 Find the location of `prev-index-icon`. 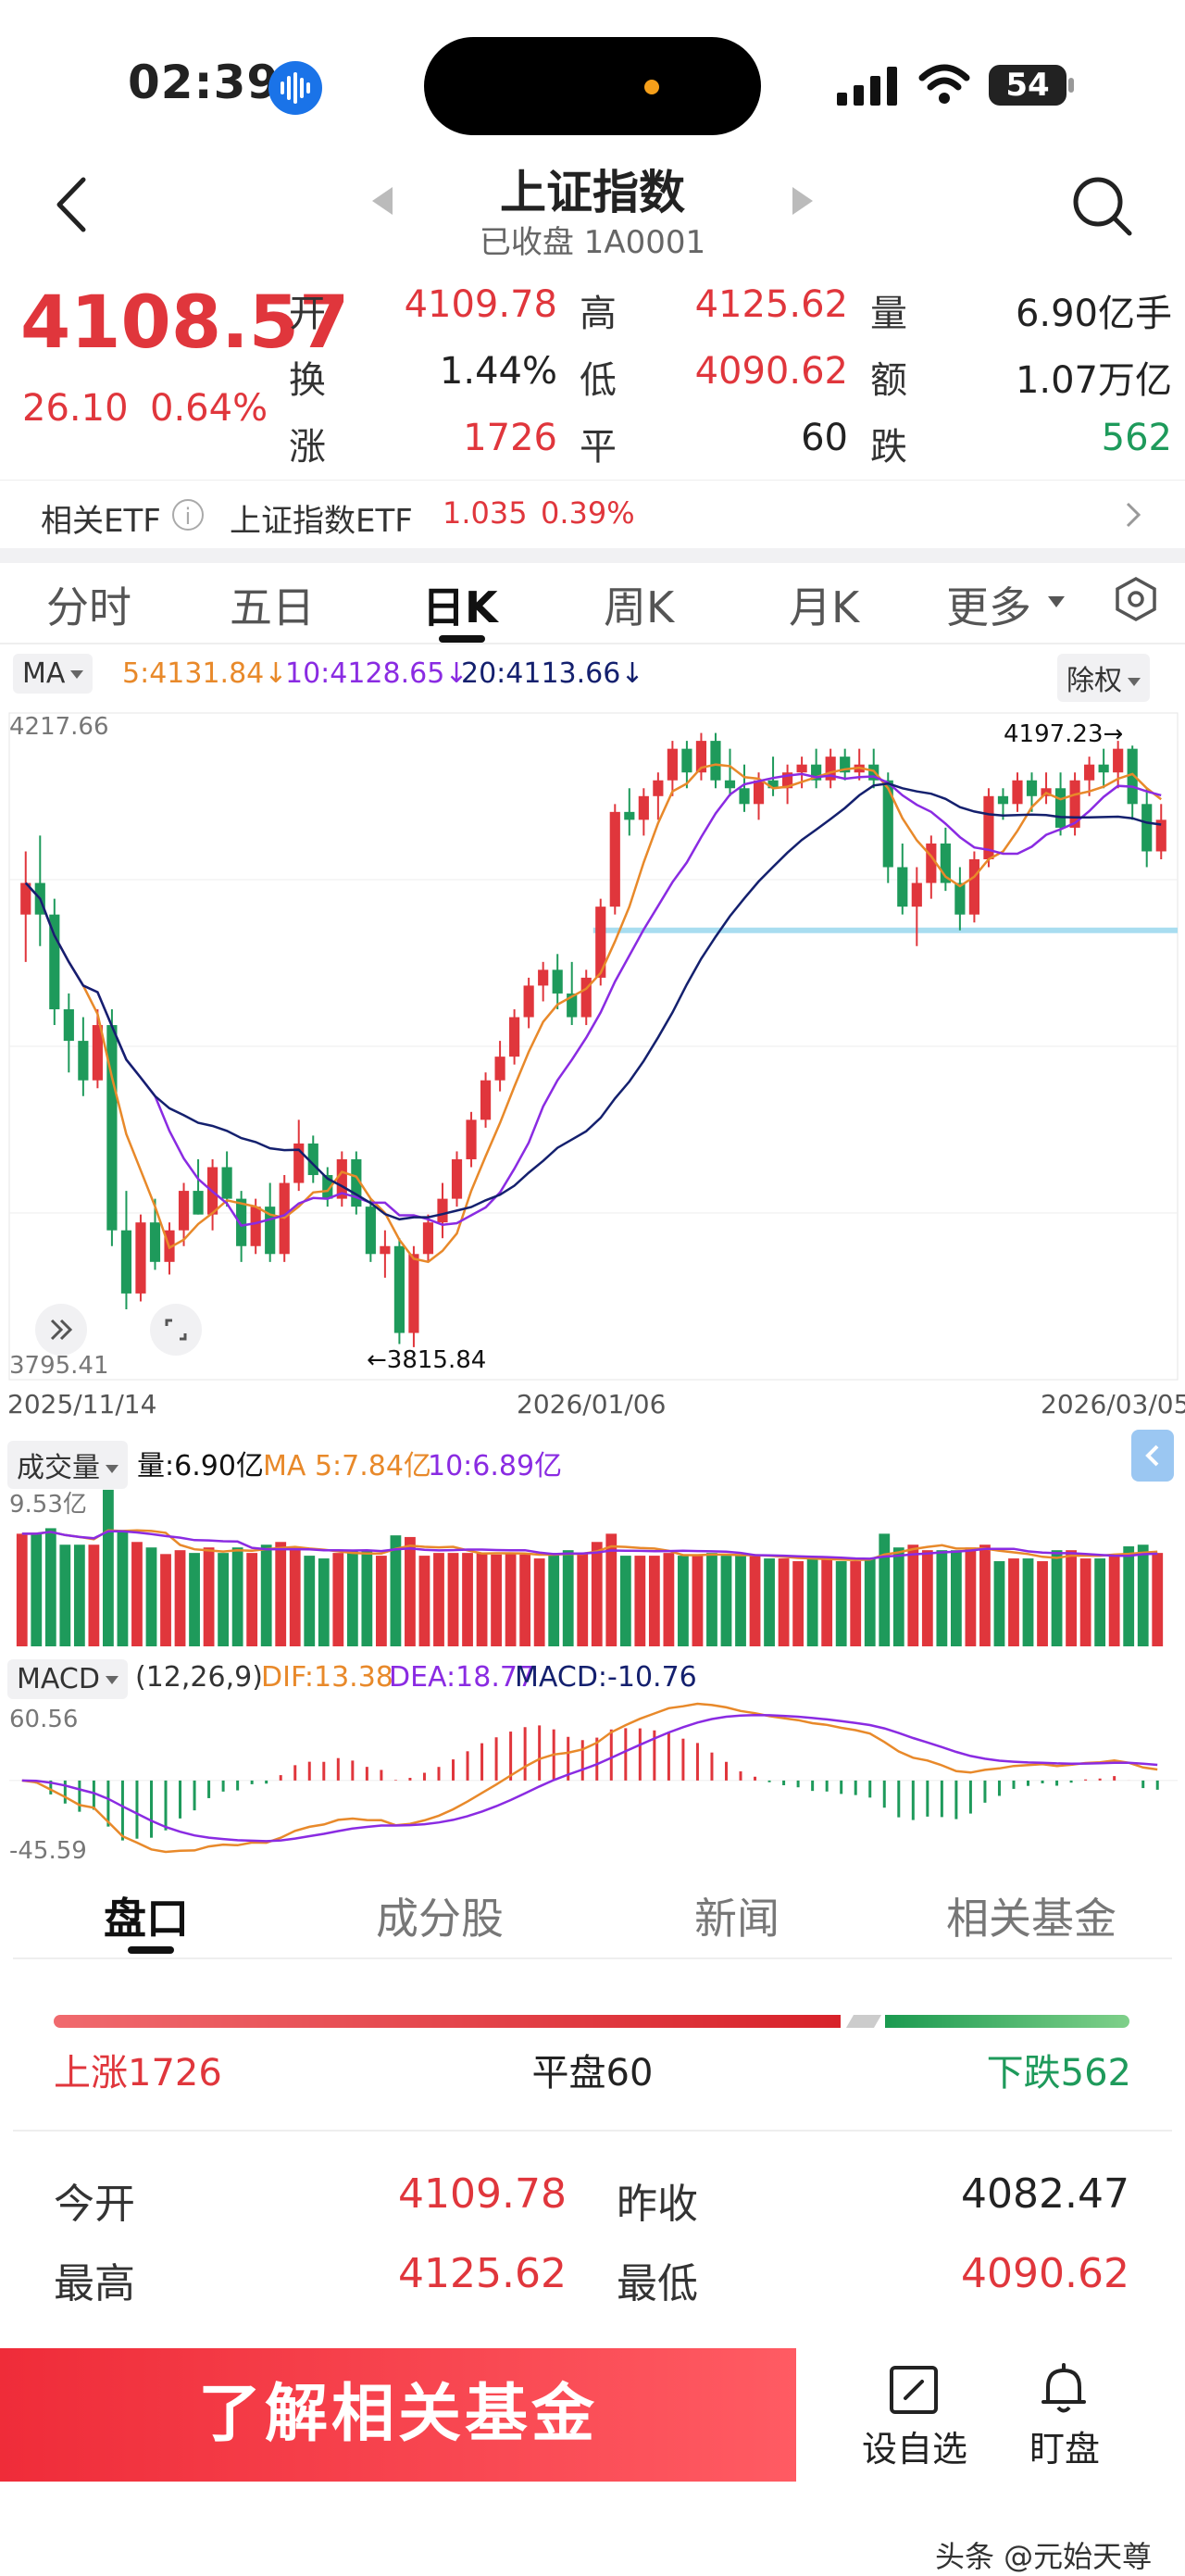

prev-index-icon is located at coordinates (382, 201).